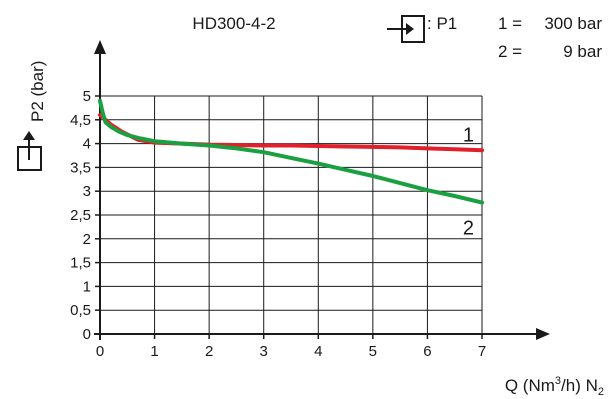  What do you see at coordinates (87, 144) in the screenshot?
I see `y-tick-label-8: 4` at bounding box center [87, 144].